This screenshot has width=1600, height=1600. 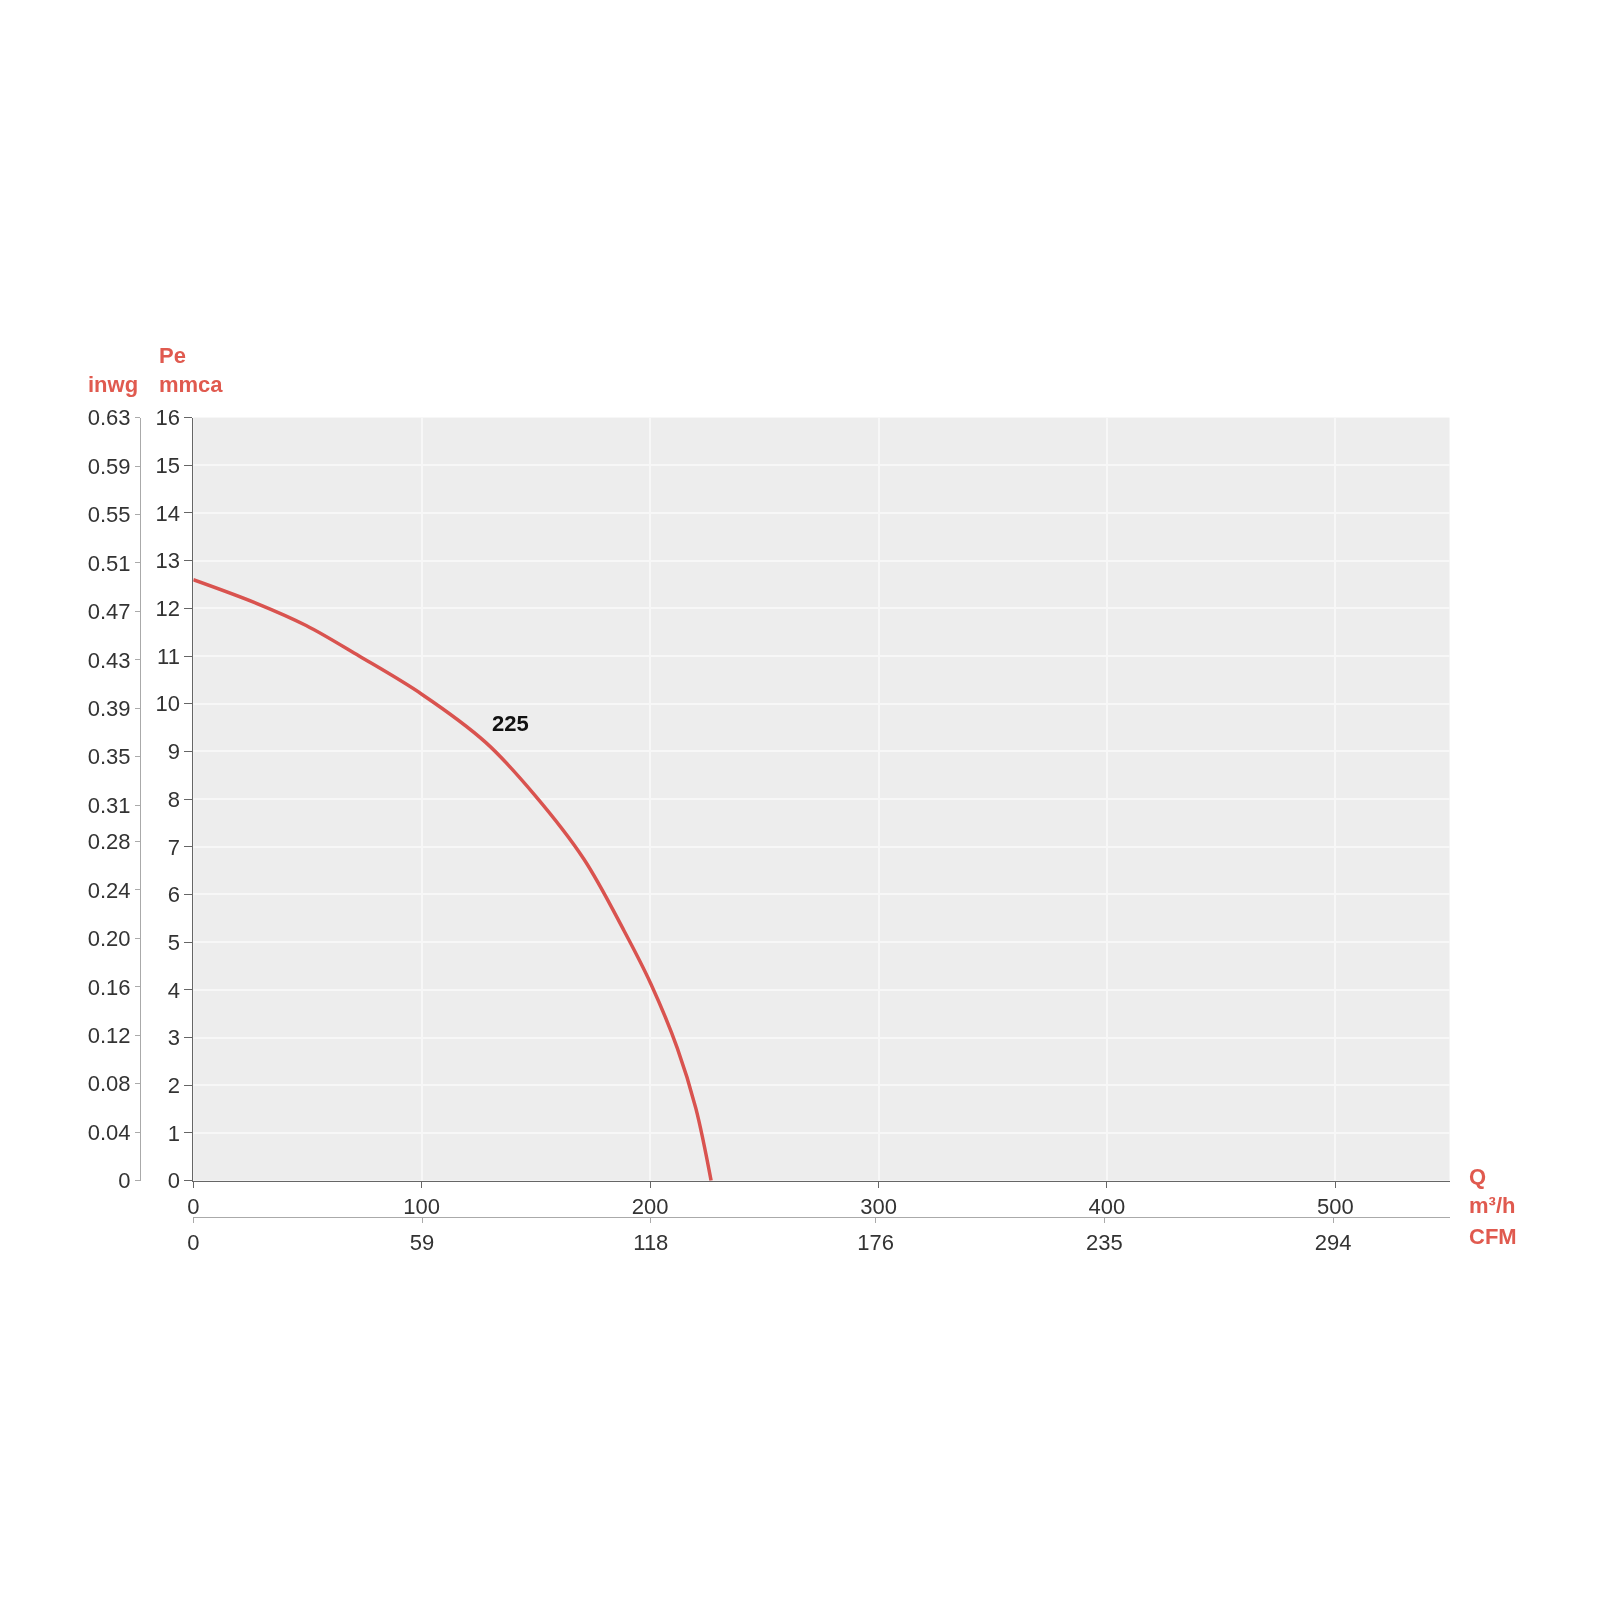 What do you see at coordinates (173, 942) in the screenshot?
I see `y-tick-label: 5` at bounding box center [173, 942].